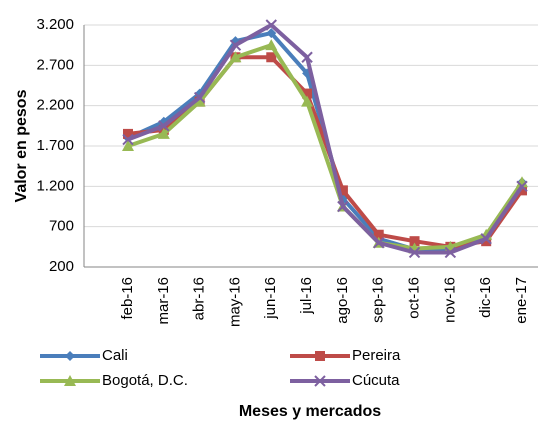 The image size is (540, 426). What do you see at coordinates (310, 411) in the screenshot?
I see `x-axis-title: Meses y mercados` at bounding box center [310, 411].